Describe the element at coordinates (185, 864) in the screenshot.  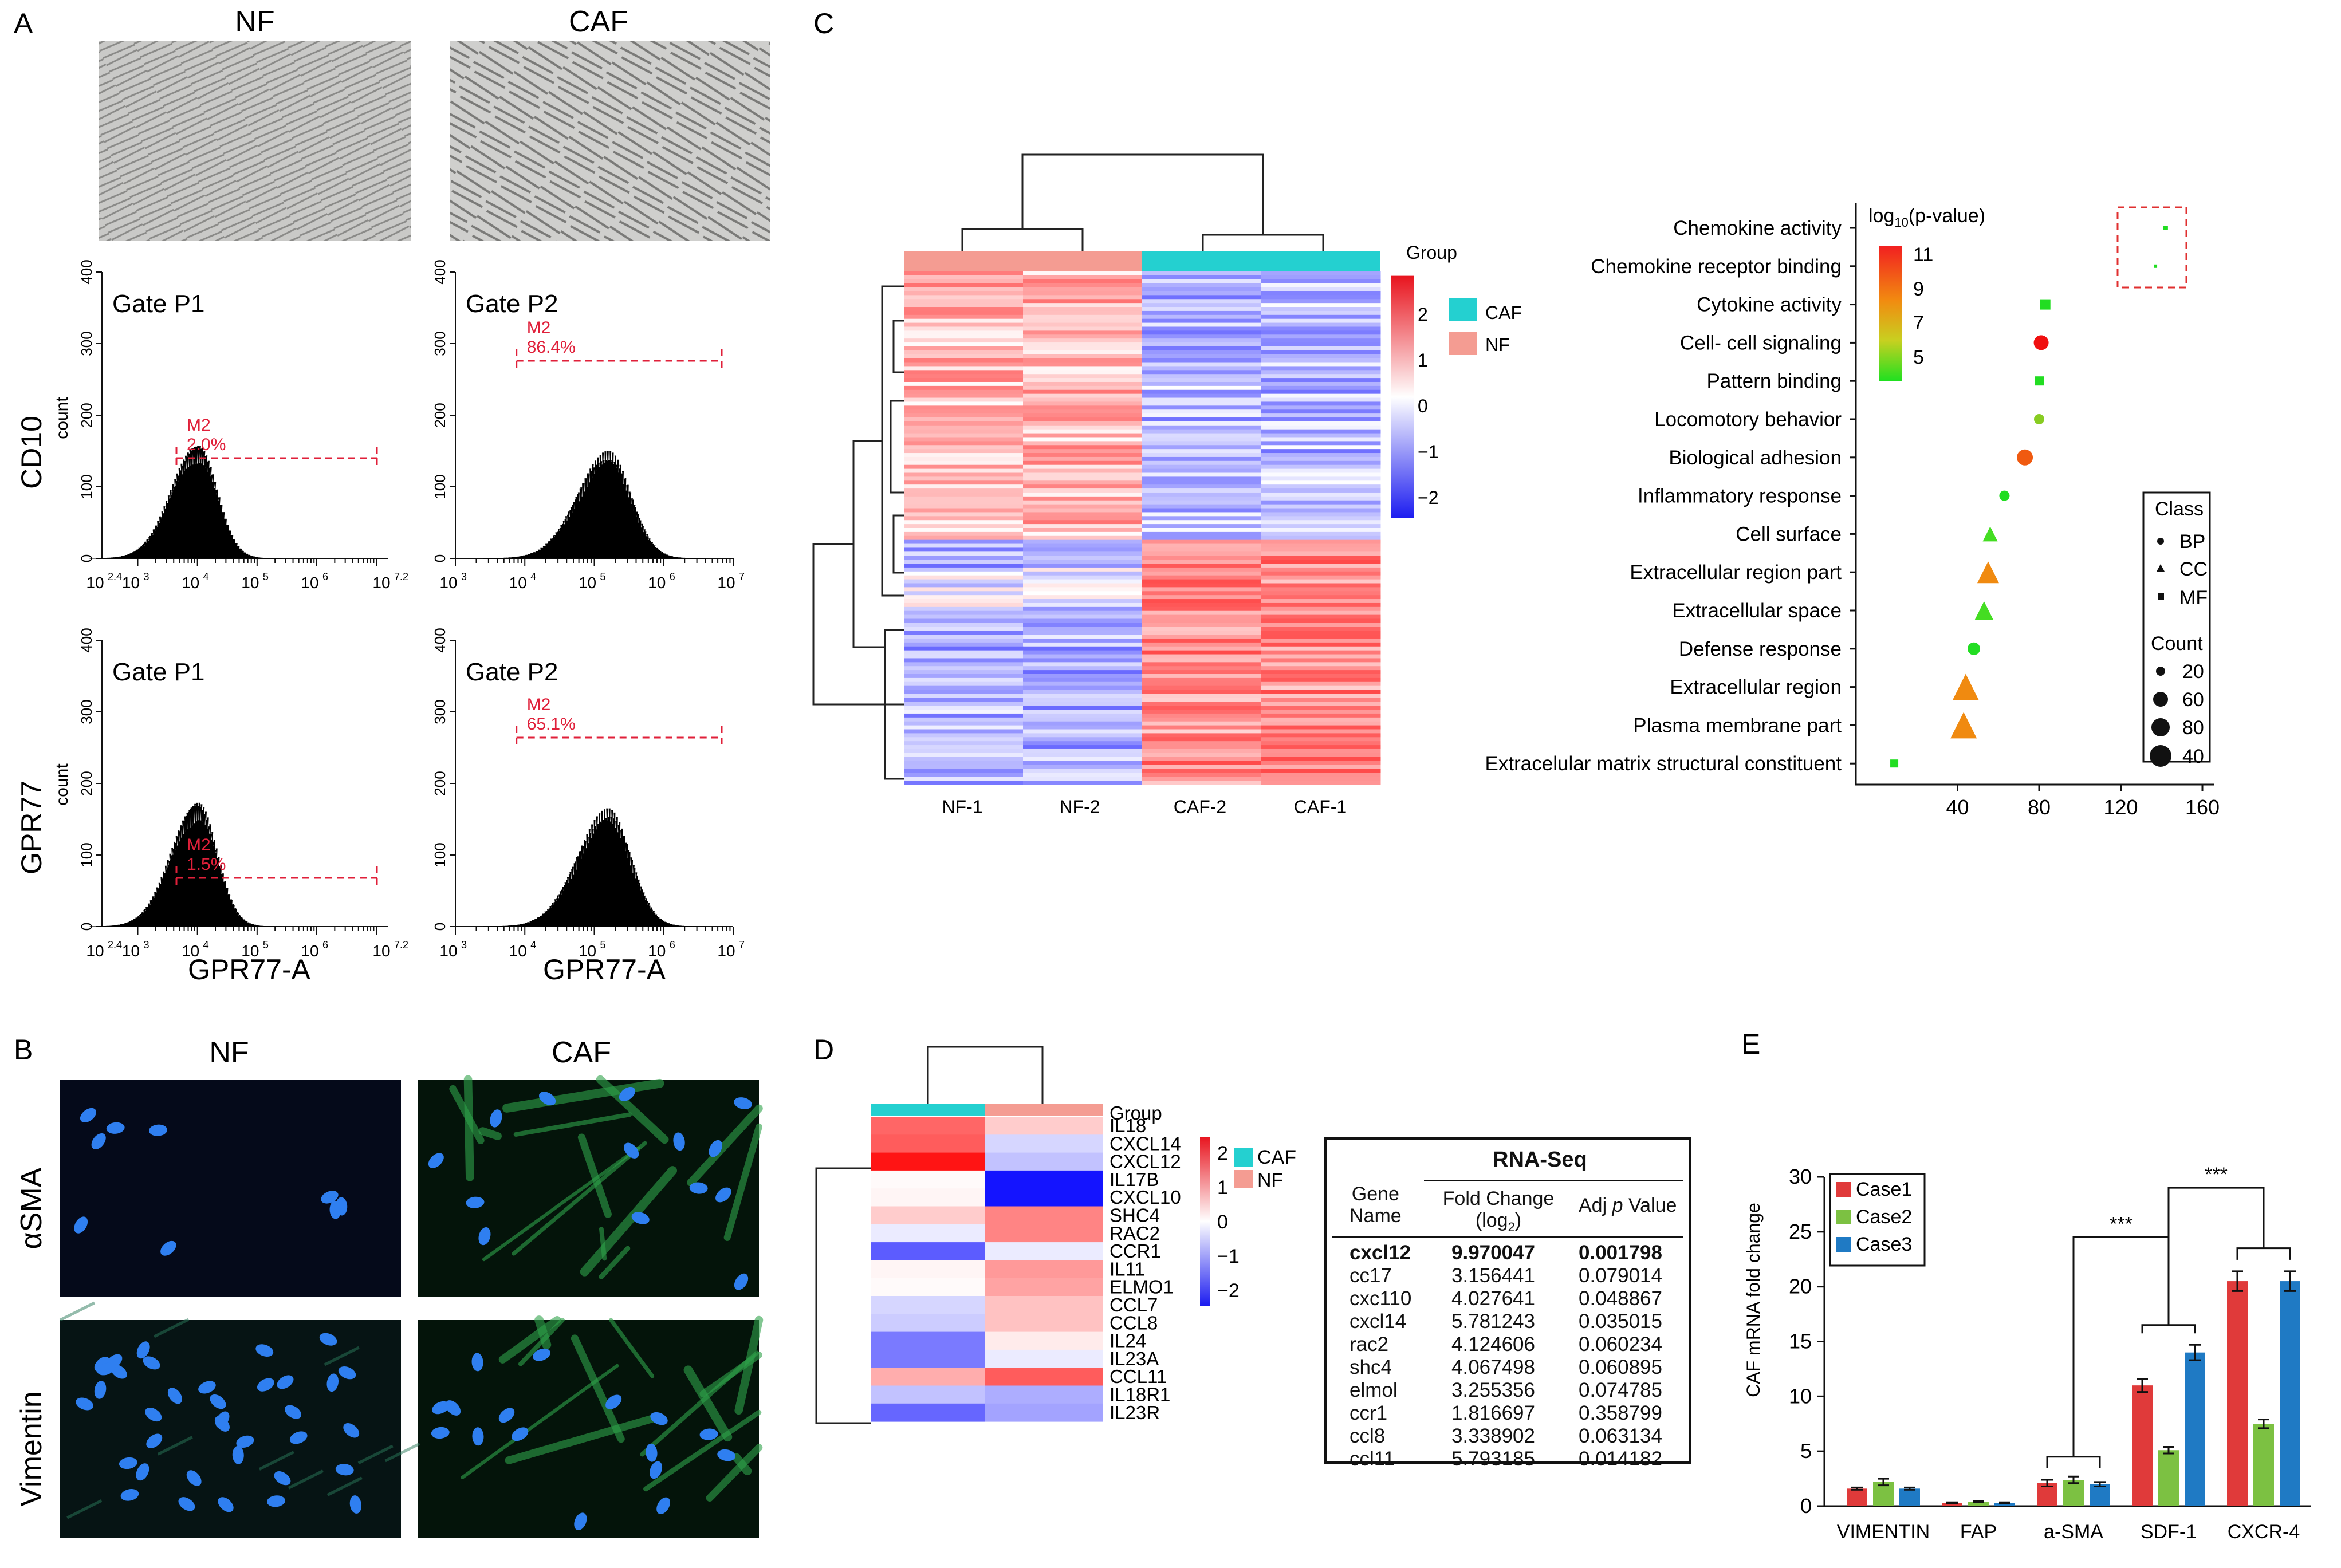
I see `histogram-bars` at that location.